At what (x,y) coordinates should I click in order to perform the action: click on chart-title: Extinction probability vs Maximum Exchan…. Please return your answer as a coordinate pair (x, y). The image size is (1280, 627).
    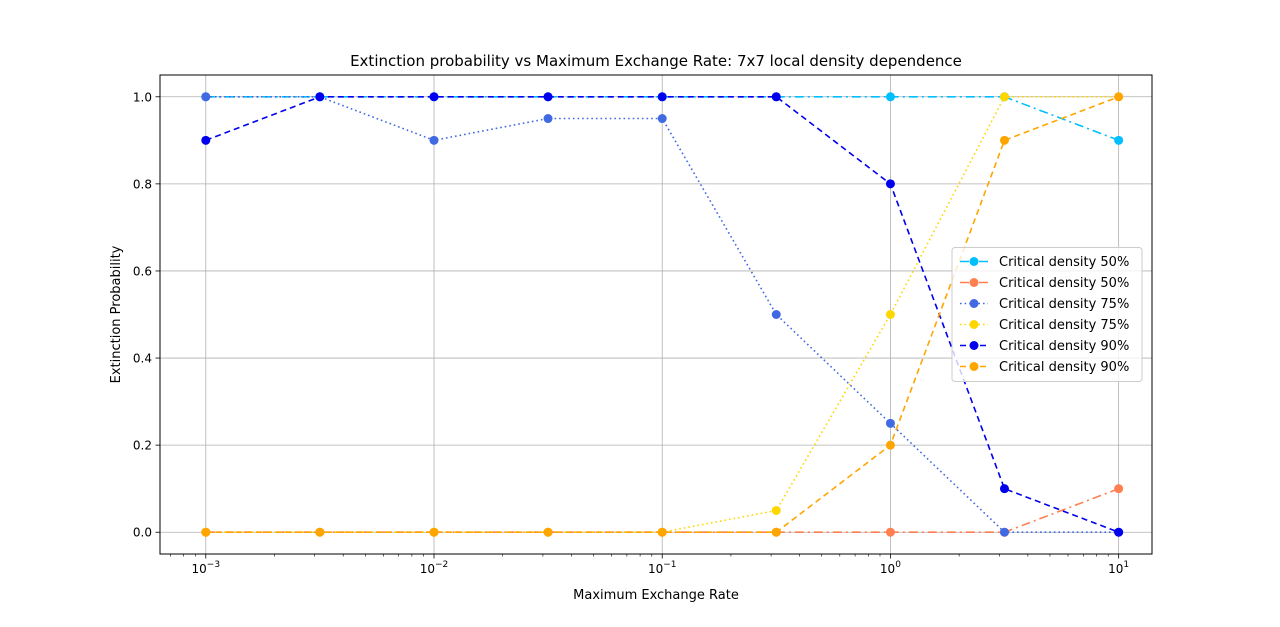
    Looking at the image, I should click on (656, 61).